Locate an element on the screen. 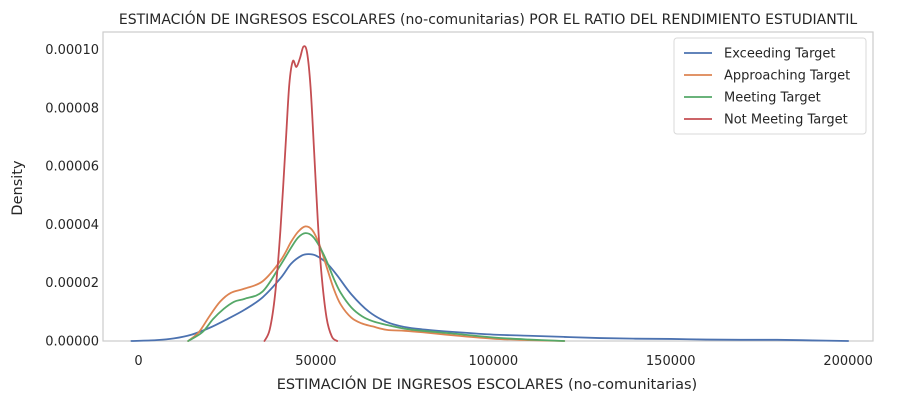 The image size is (922, 402). legend-box is located at coordinates (770, 86).